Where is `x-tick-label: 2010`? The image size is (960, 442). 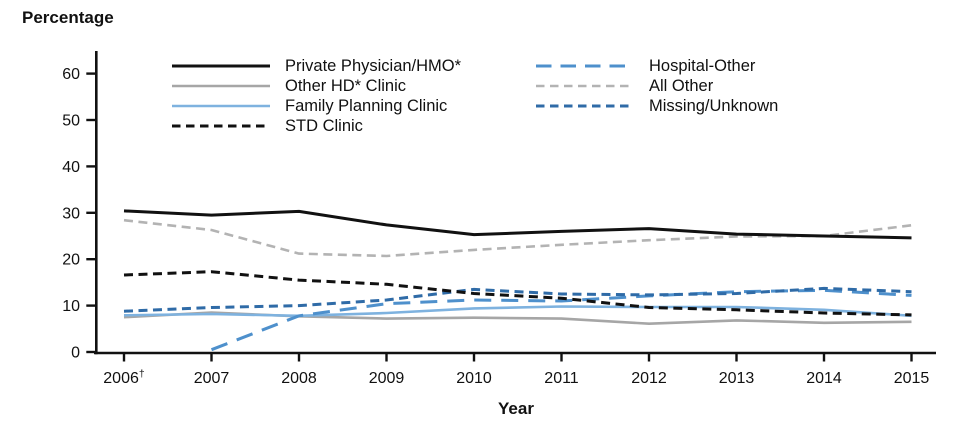
x-tick-label: 2010 is located at coordinates (474, 378).